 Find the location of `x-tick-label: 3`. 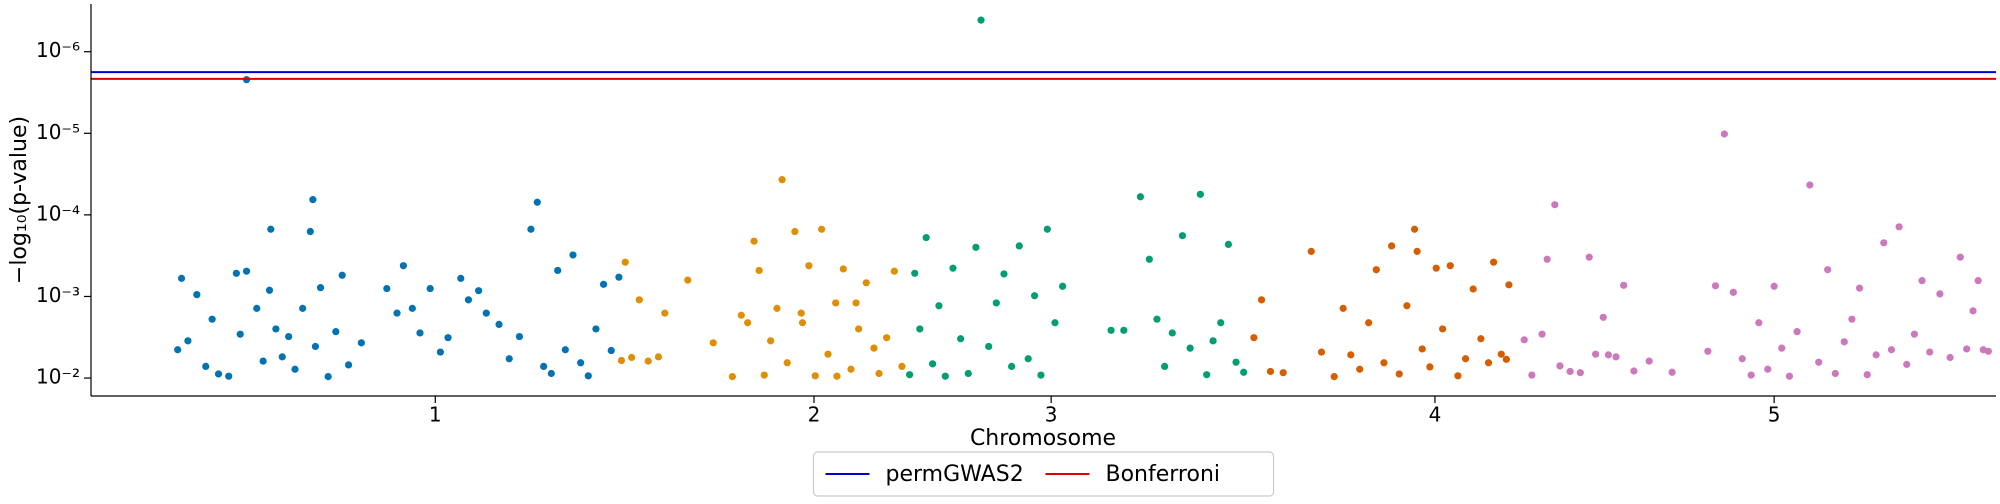

x-tick-label: 3 is located at coordinates (1051, 415).